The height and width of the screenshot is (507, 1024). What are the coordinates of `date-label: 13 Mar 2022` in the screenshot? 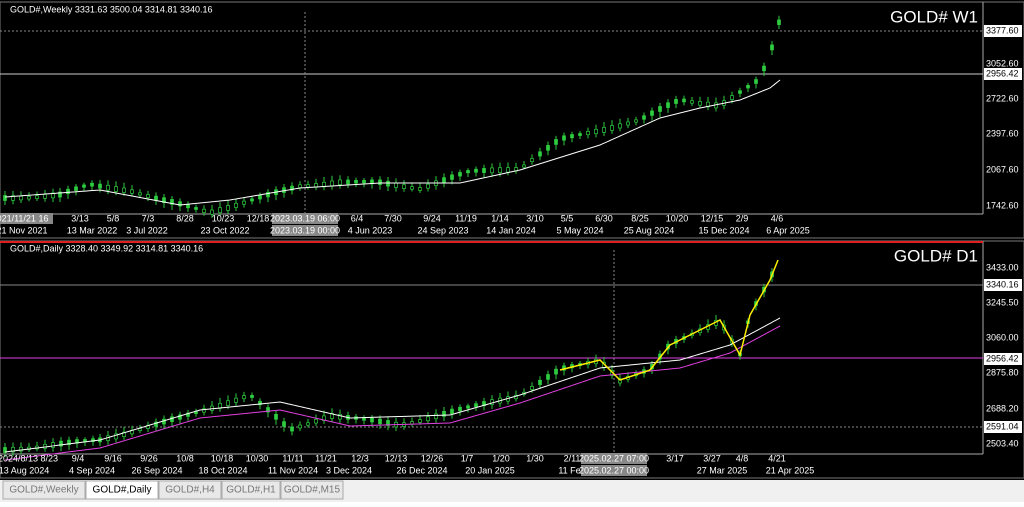 It's located at (92, 230).